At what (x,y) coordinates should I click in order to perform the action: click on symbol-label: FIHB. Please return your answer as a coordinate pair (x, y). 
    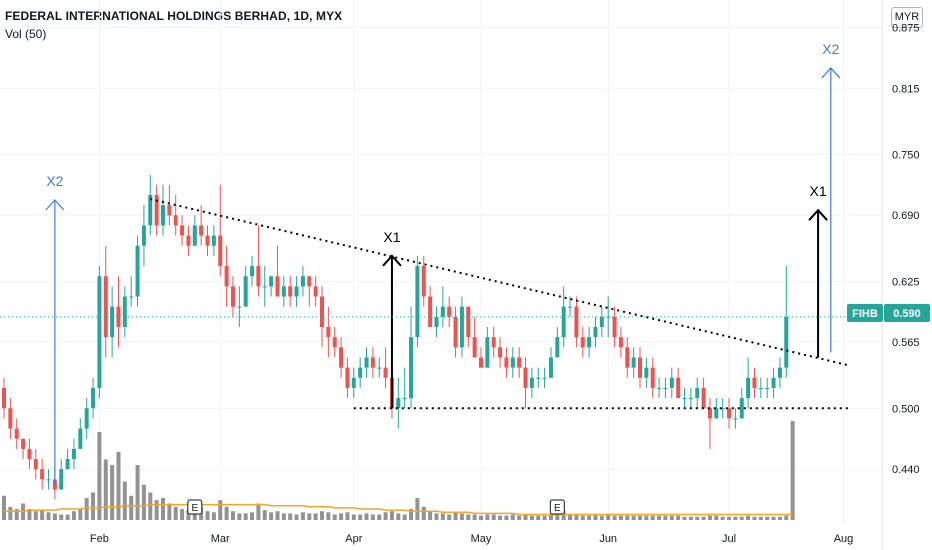
    Looking at the image, I should click on (865, 314).